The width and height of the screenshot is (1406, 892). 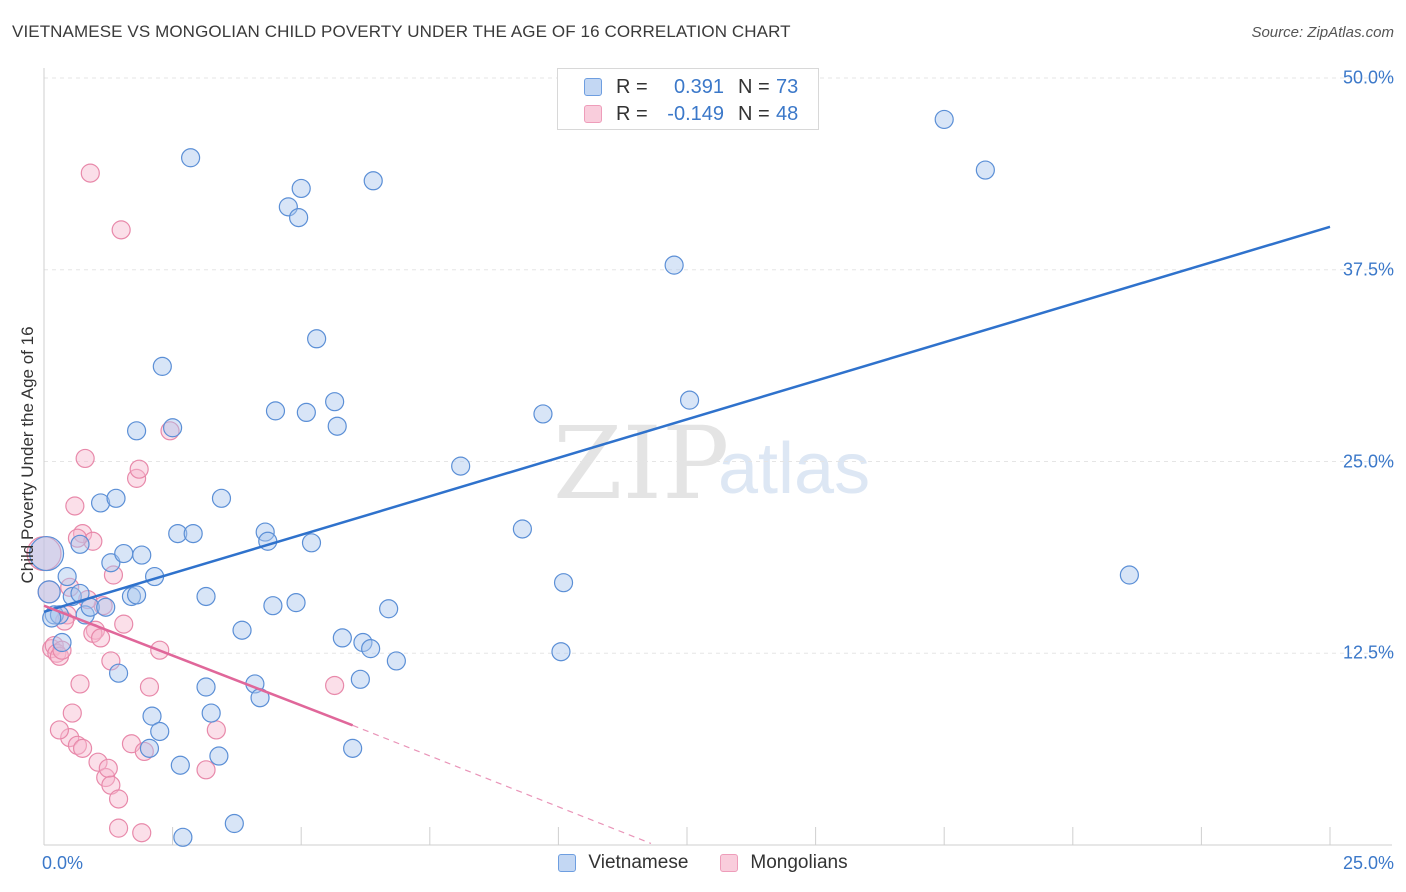 What do you see at coordinates (1368, 652) in the screenshot?
I see `y-tick-label: 12.5%` at bounding box center [1368, 652].